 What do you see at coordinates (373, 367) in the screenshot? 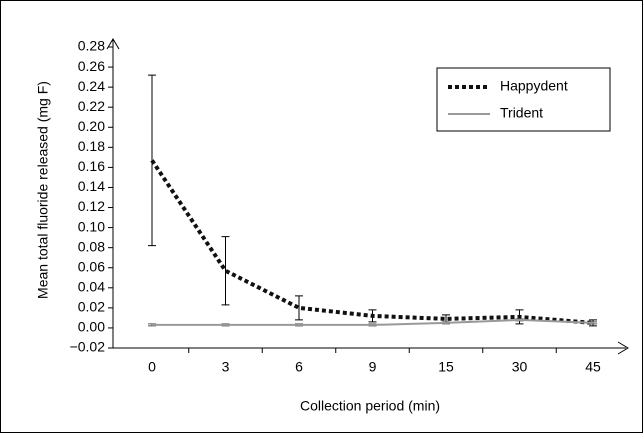
I see `x-tick-label: 9` at bounding box center [373, 367].